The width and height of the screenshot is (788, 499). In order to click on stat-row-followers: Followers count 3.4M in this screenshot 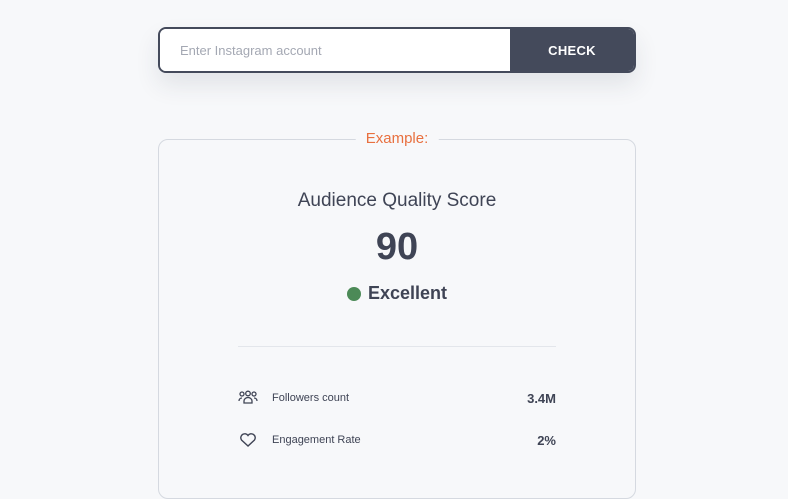, I will do `click(397, 398)`.